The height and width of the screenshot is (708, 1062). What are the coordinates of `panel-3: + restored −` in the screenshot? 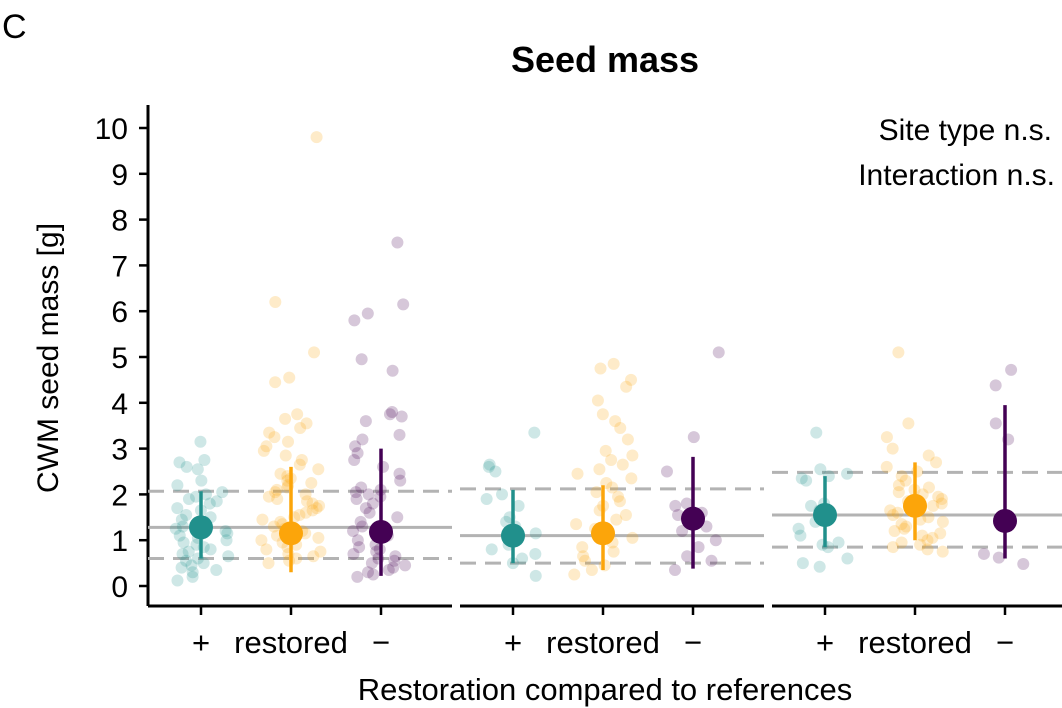 It's located at (917, 503).